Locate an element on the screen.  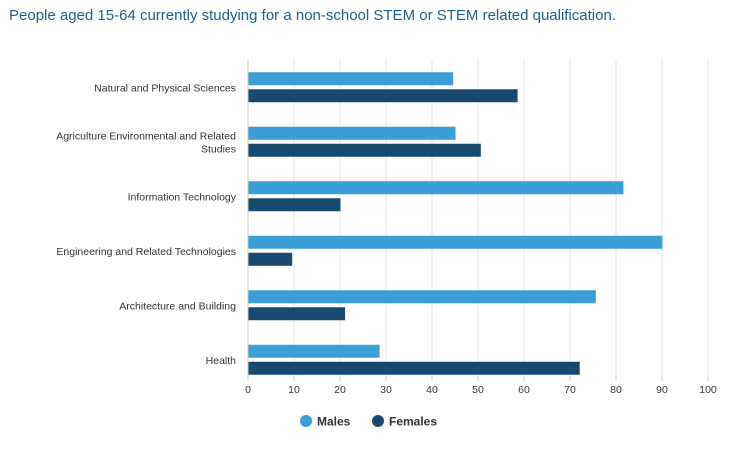
x-tick-label: 80 is located at coordinates (616, 390).